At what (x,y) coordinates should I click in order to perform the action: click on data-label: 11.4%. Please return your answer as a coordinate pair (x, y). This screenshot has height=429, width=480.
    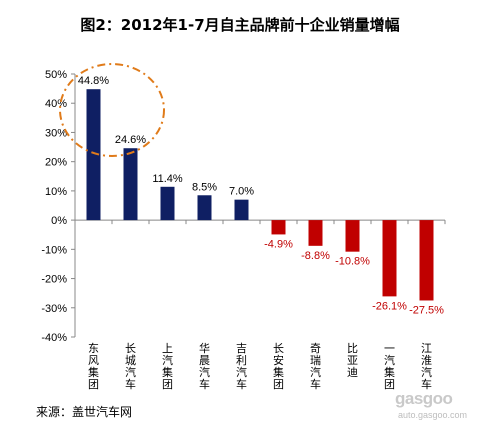
    Looking at the image, I should click on (167, 179).